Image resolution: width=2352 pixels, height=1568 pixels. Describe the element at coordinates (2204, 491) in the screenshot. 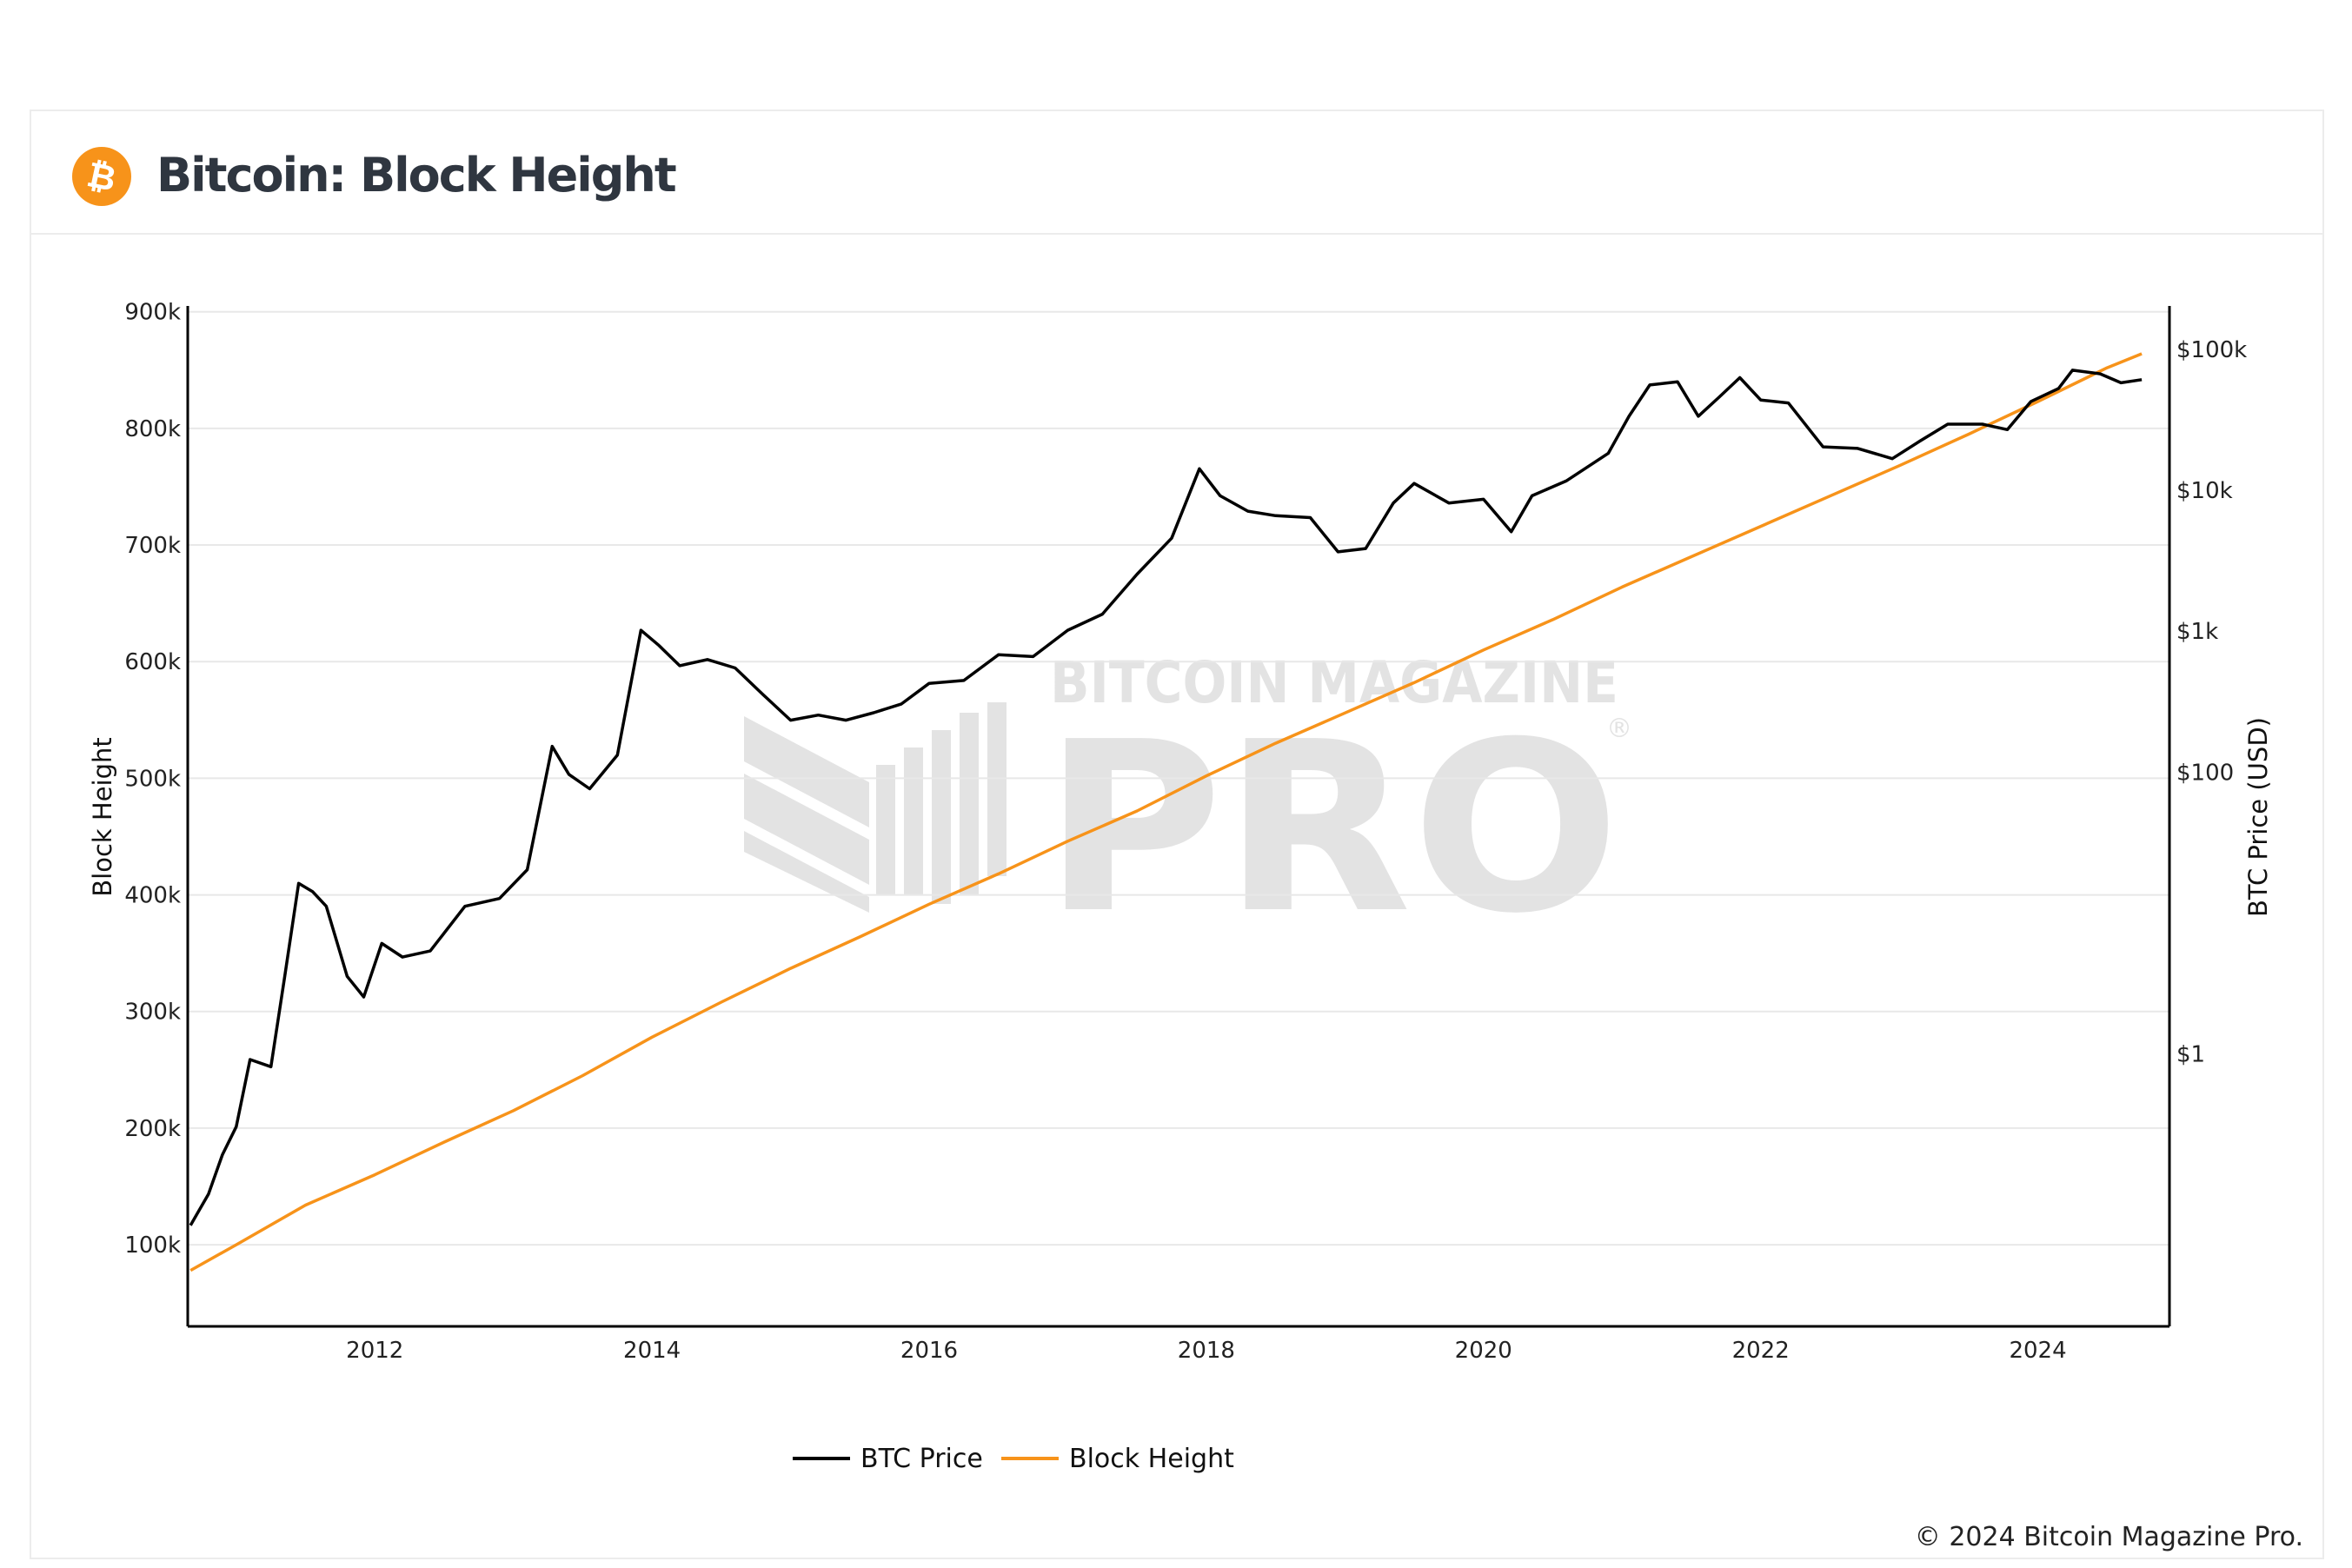

I see `y-right-tick-label: $10k` at that location.